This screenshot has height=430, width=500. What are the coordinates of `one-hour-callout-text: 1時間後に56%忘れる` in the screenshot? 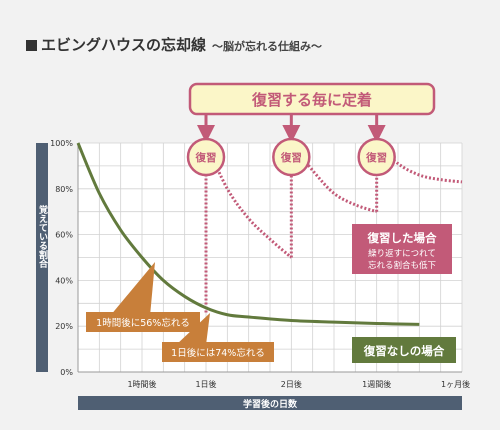 It's located at (143, 323).